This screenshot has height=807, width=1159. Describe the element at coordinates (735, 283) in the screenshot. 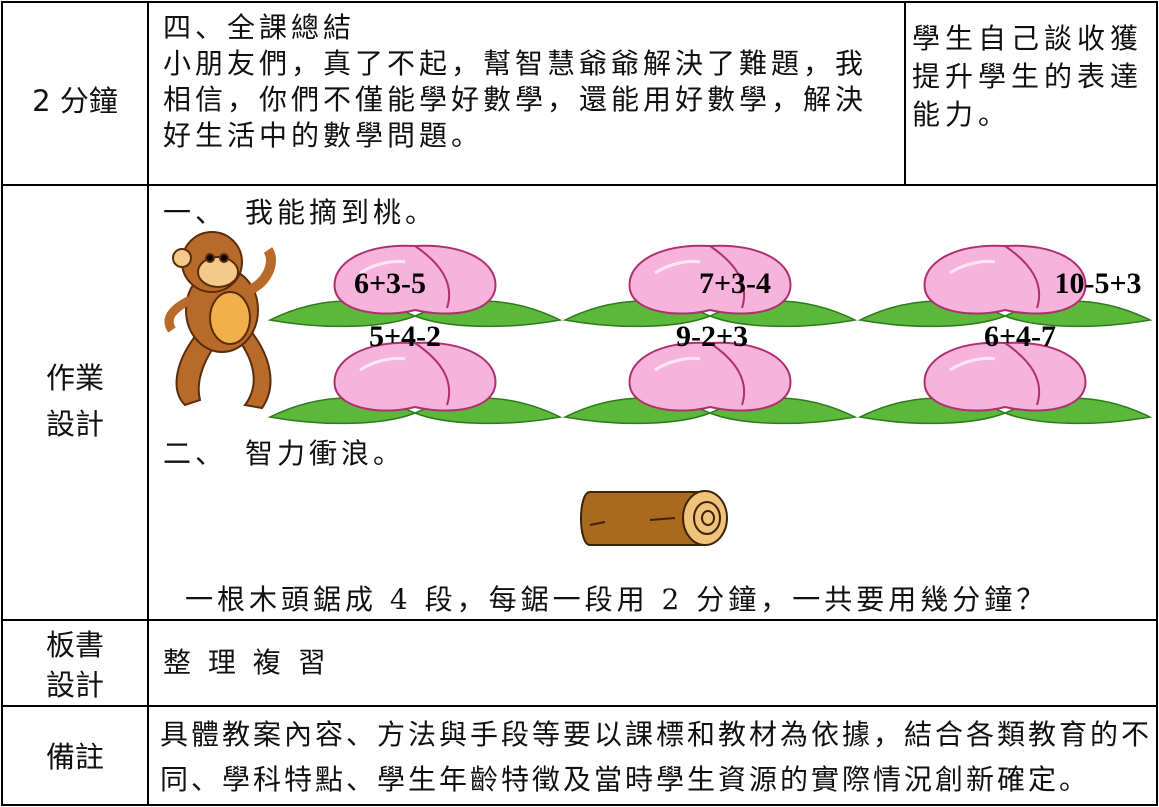

I see `peach-label: 7+3-4` at that location.